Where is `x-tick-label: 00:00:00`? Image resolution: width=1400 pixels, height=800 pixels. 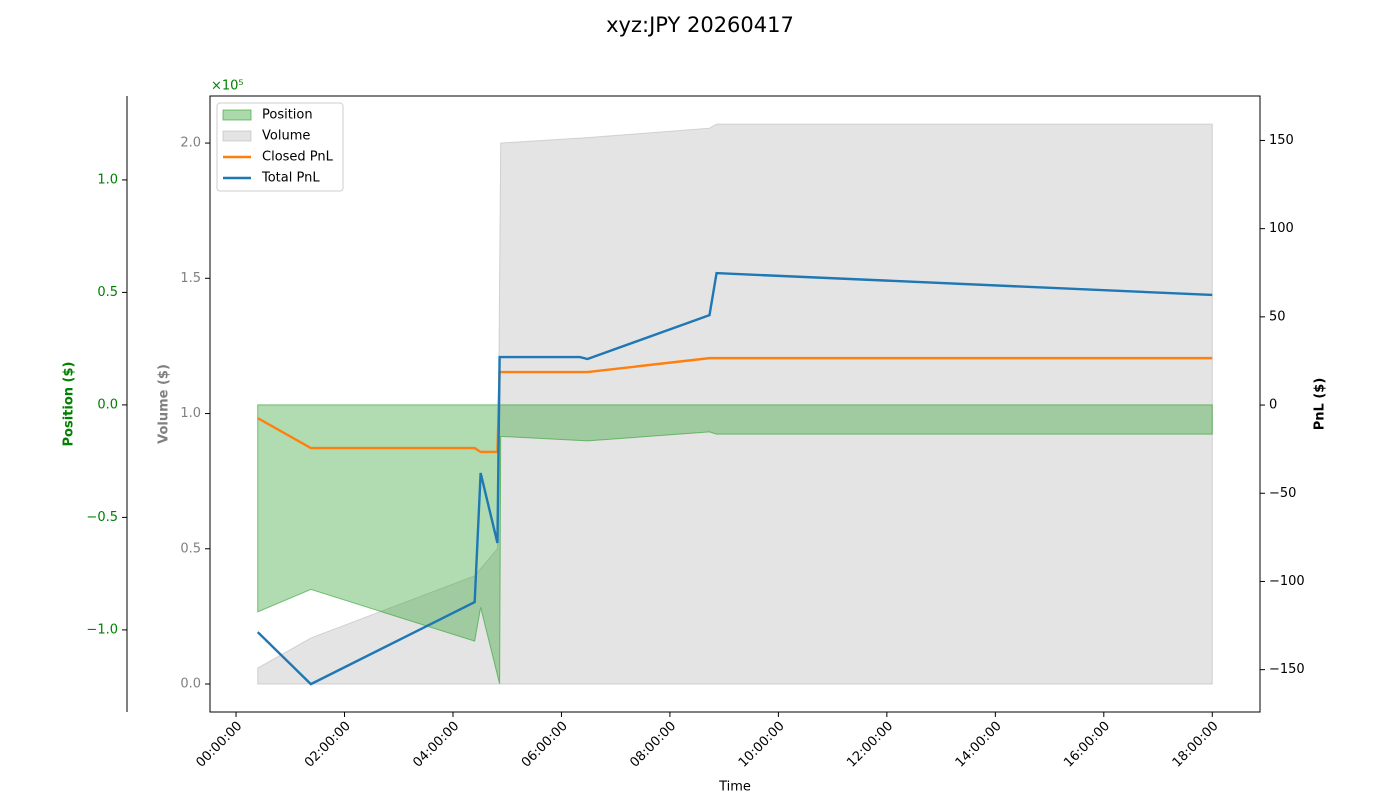 x-tick-label: 00:00:00 is located at coordinates (219, 745).